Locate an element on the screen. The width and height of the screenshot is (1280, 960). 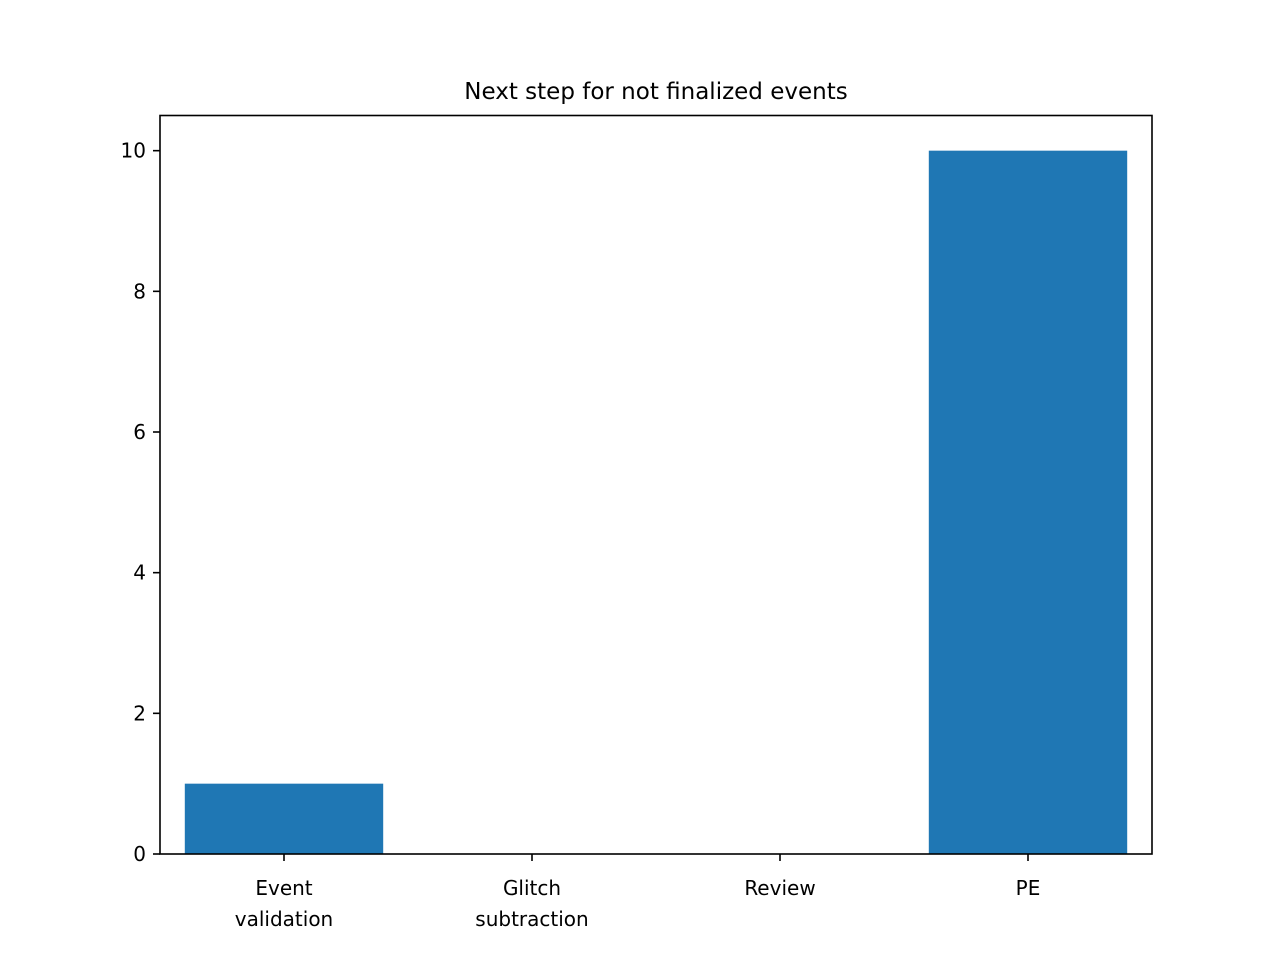
y-tick-label: 10 is located at coordinates (133, 151).